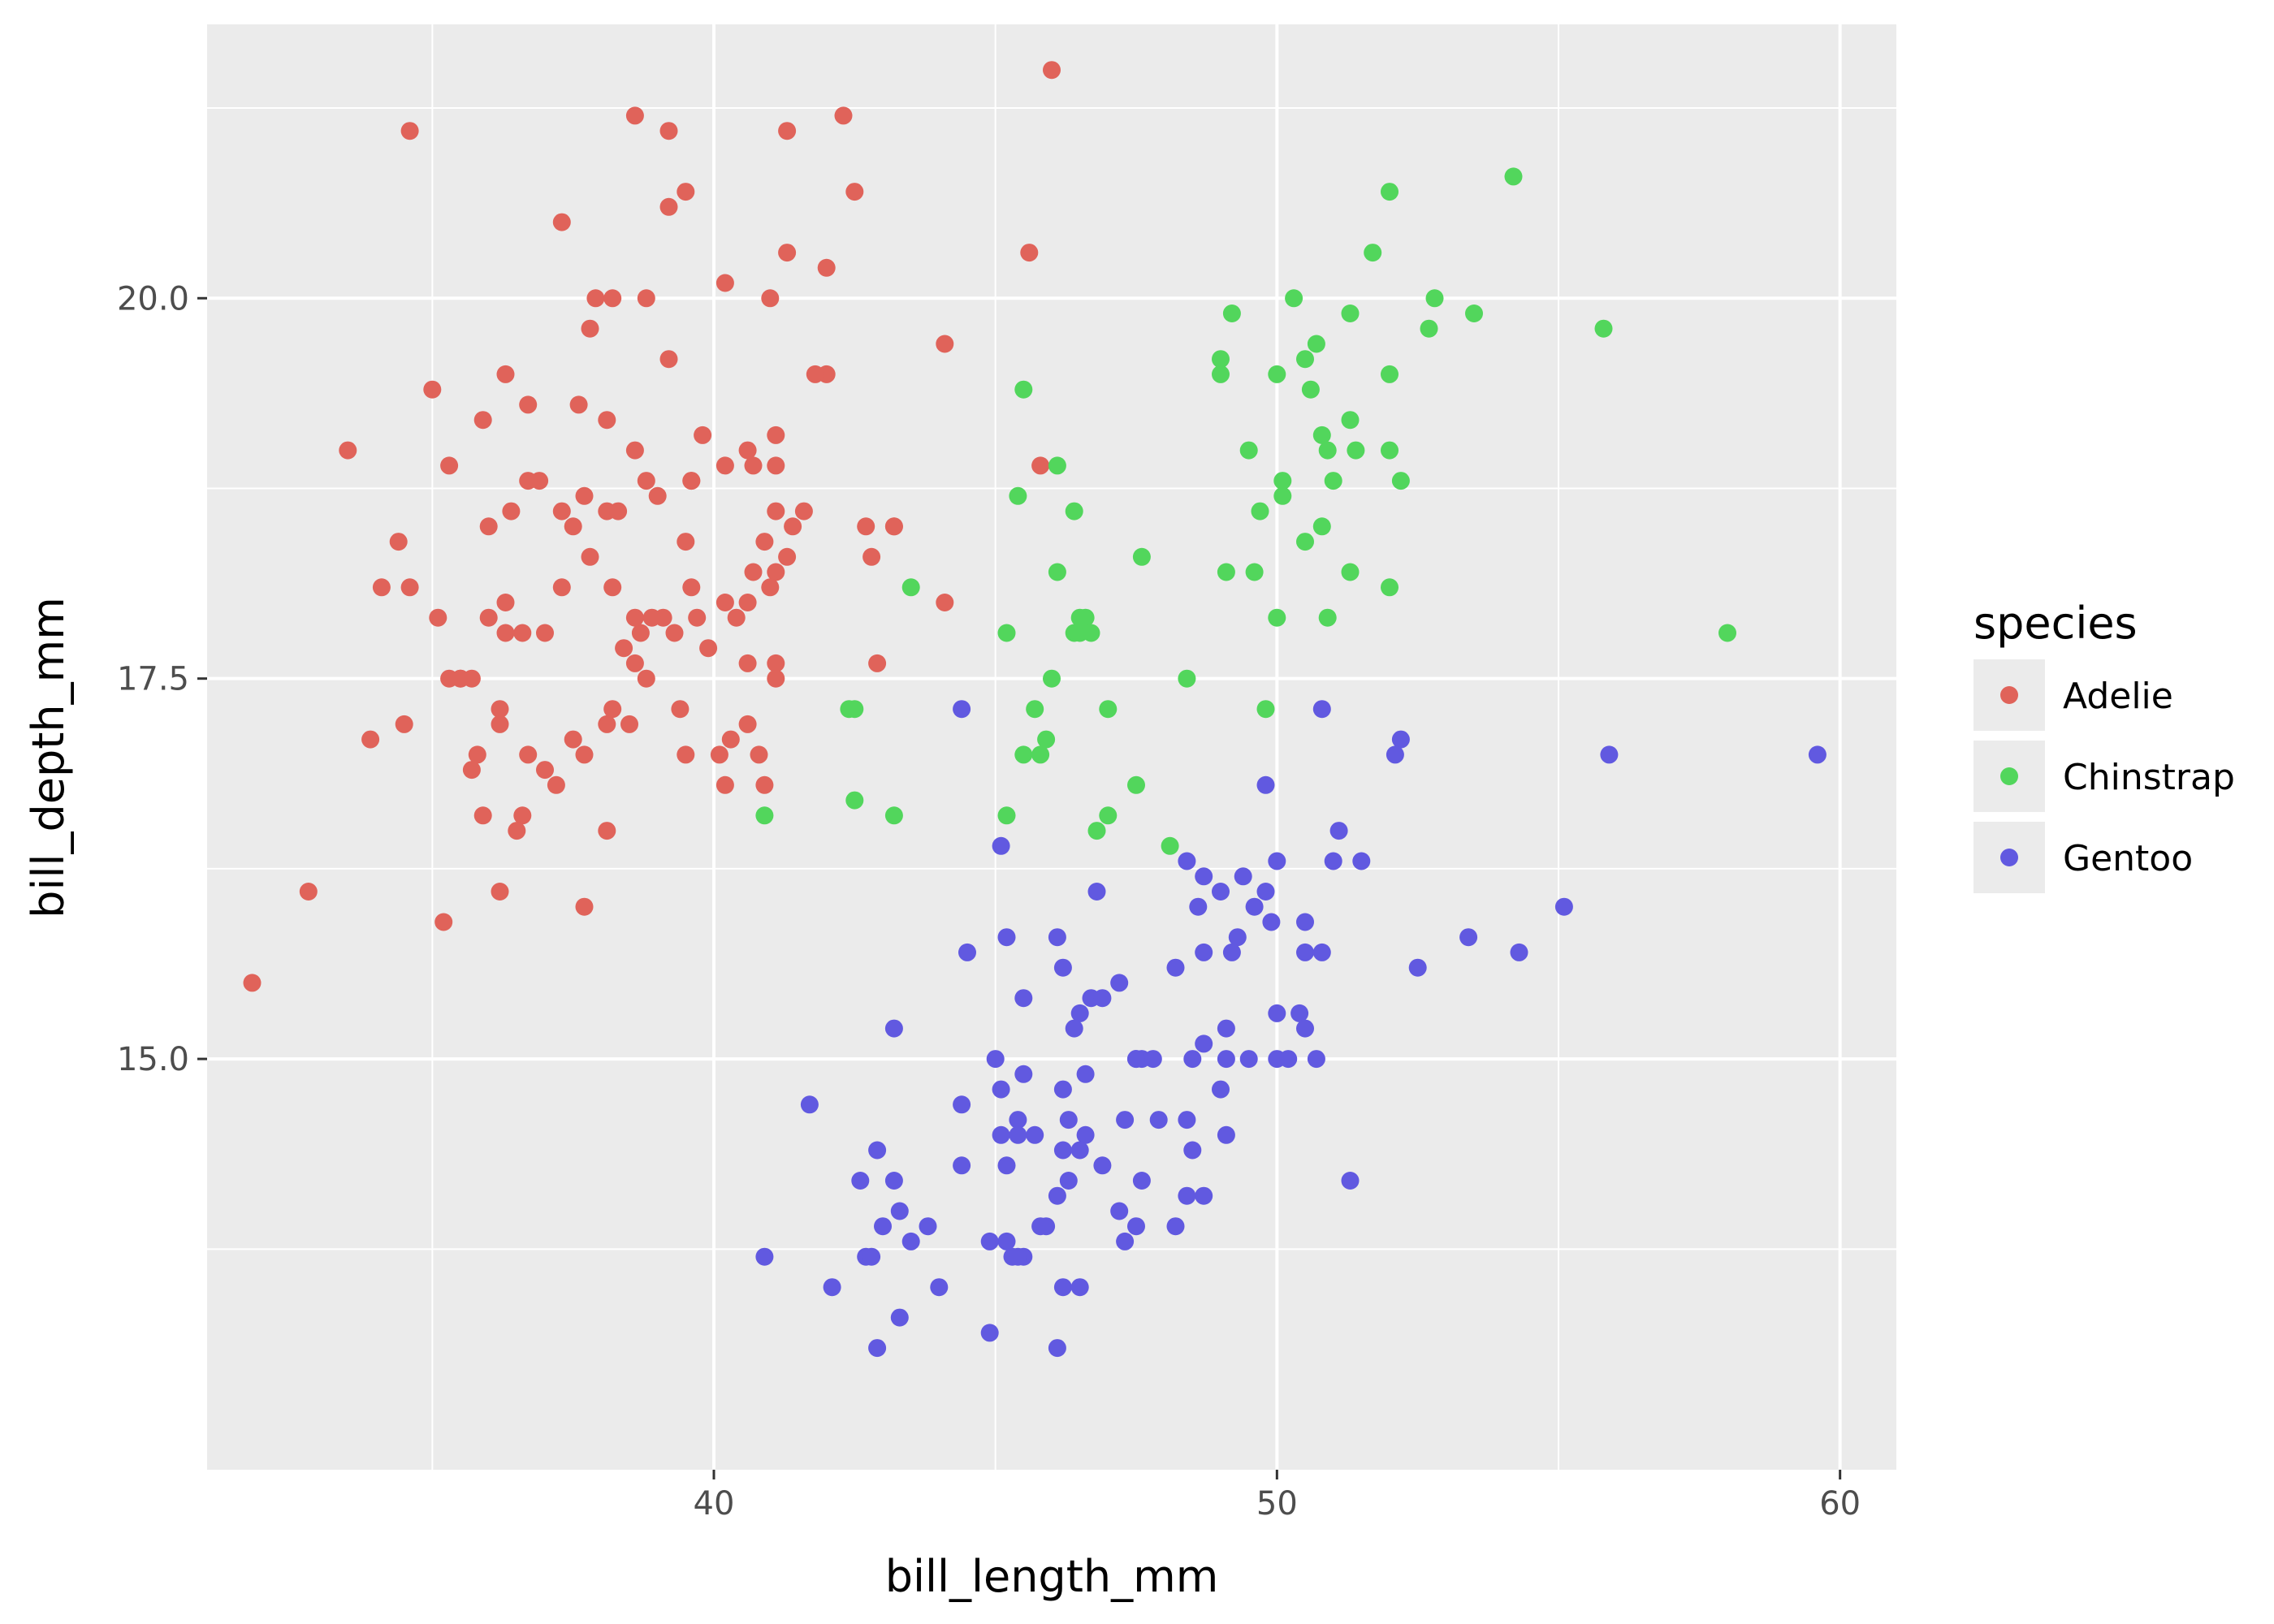  I want to click on y-tick-label: 17.5, so click(153, 680).